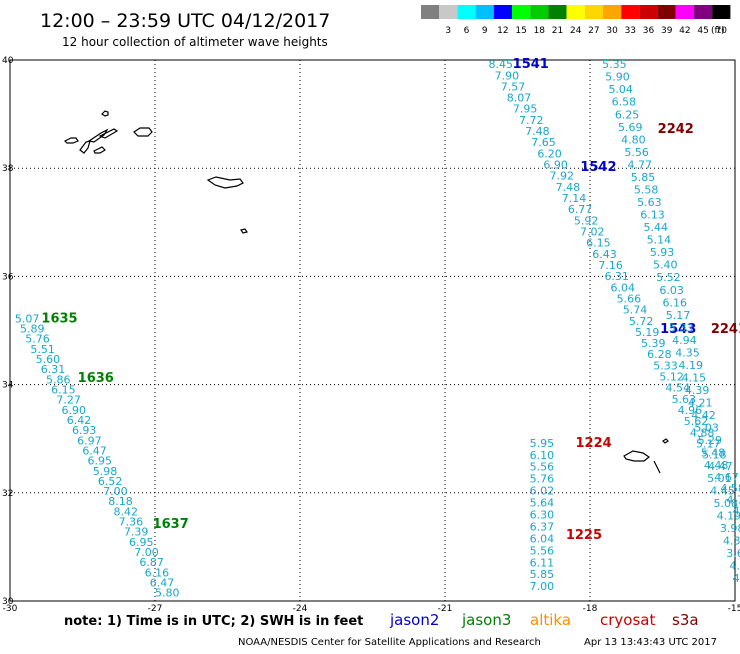 This screenshot has width=740, height=654. I want to click on wave-height-value: 5.80, so click(167, 593).